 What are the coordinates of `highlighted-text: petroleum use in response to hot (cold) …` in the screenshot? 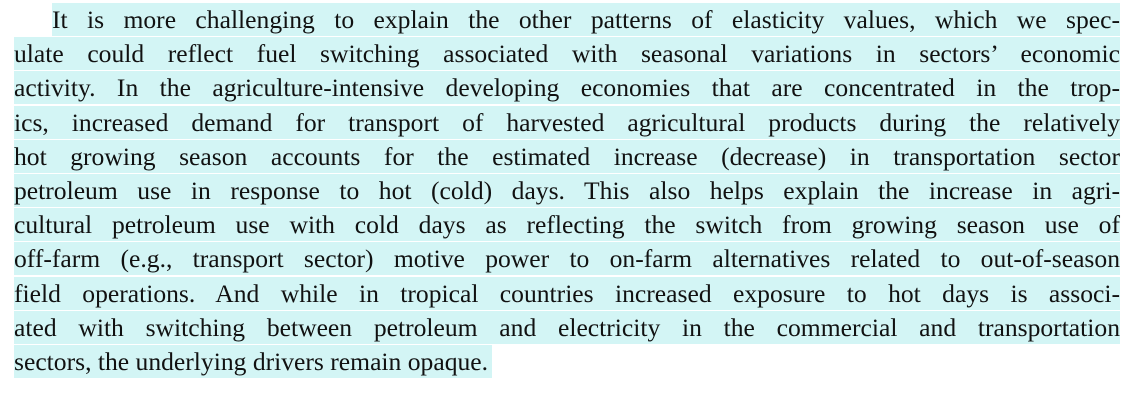 It's located at (567, 190).